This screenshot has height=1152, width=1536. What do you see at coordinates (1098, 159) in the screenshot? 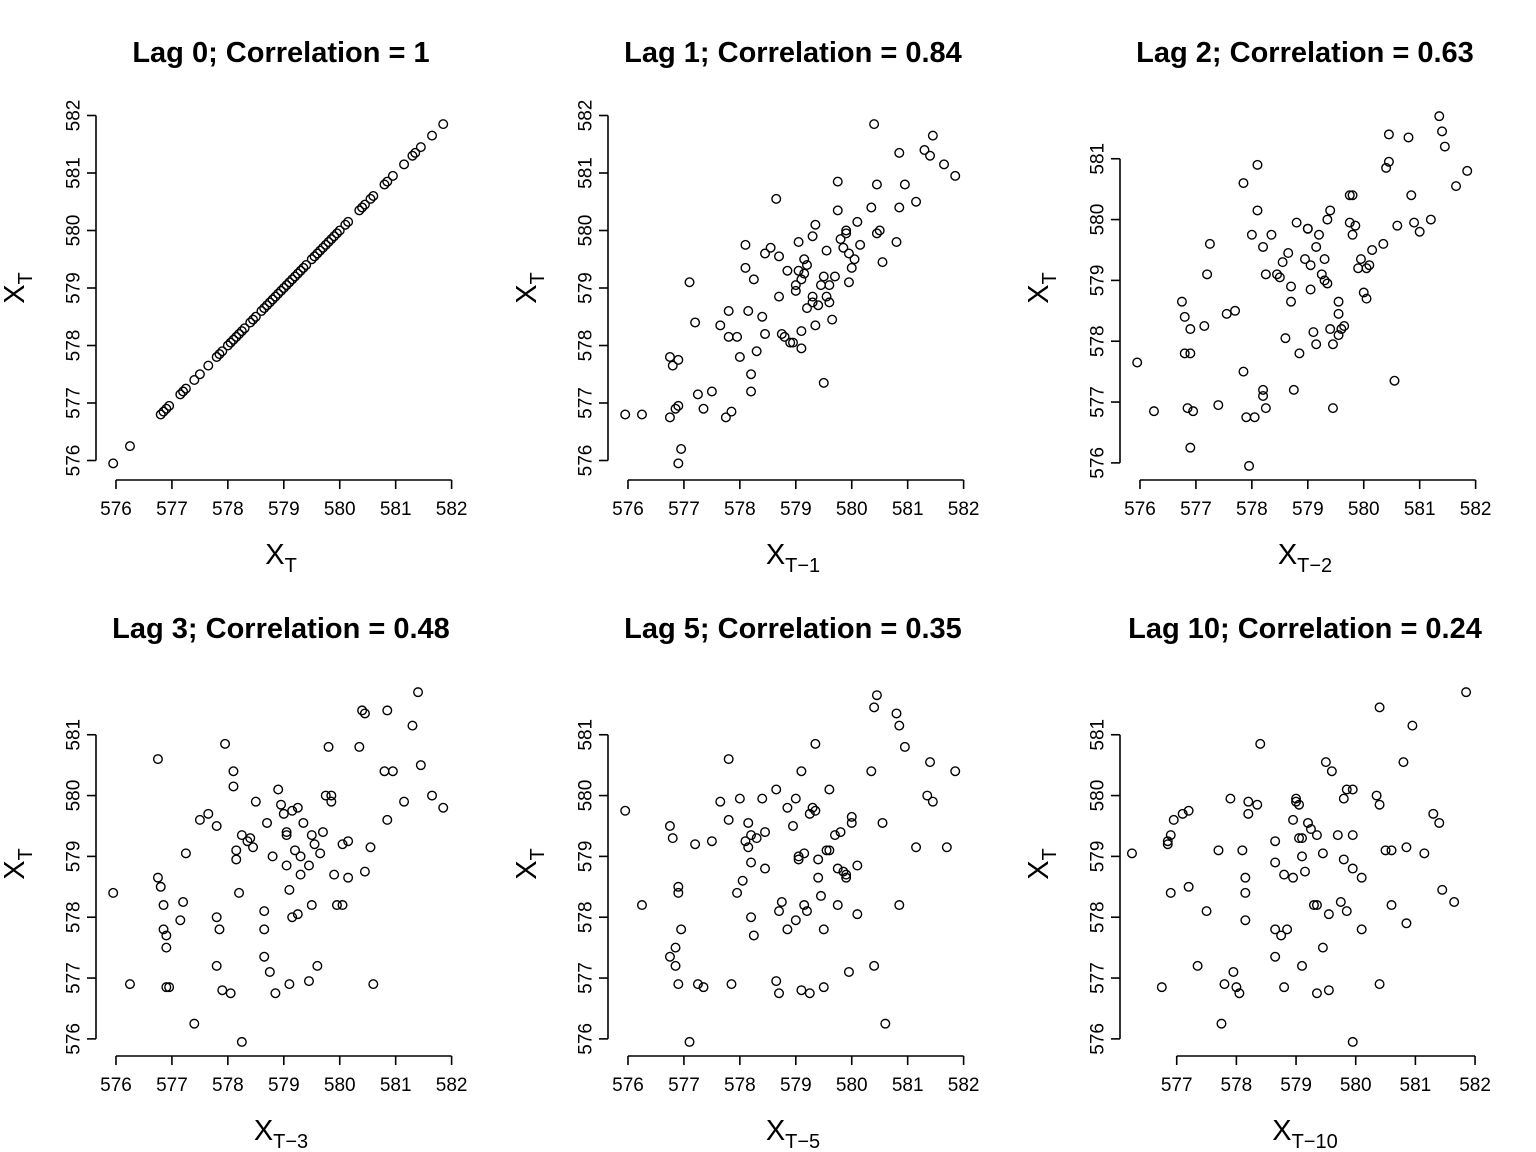
I see `y-tick-label: 581` at bounding box center [1098, 159].